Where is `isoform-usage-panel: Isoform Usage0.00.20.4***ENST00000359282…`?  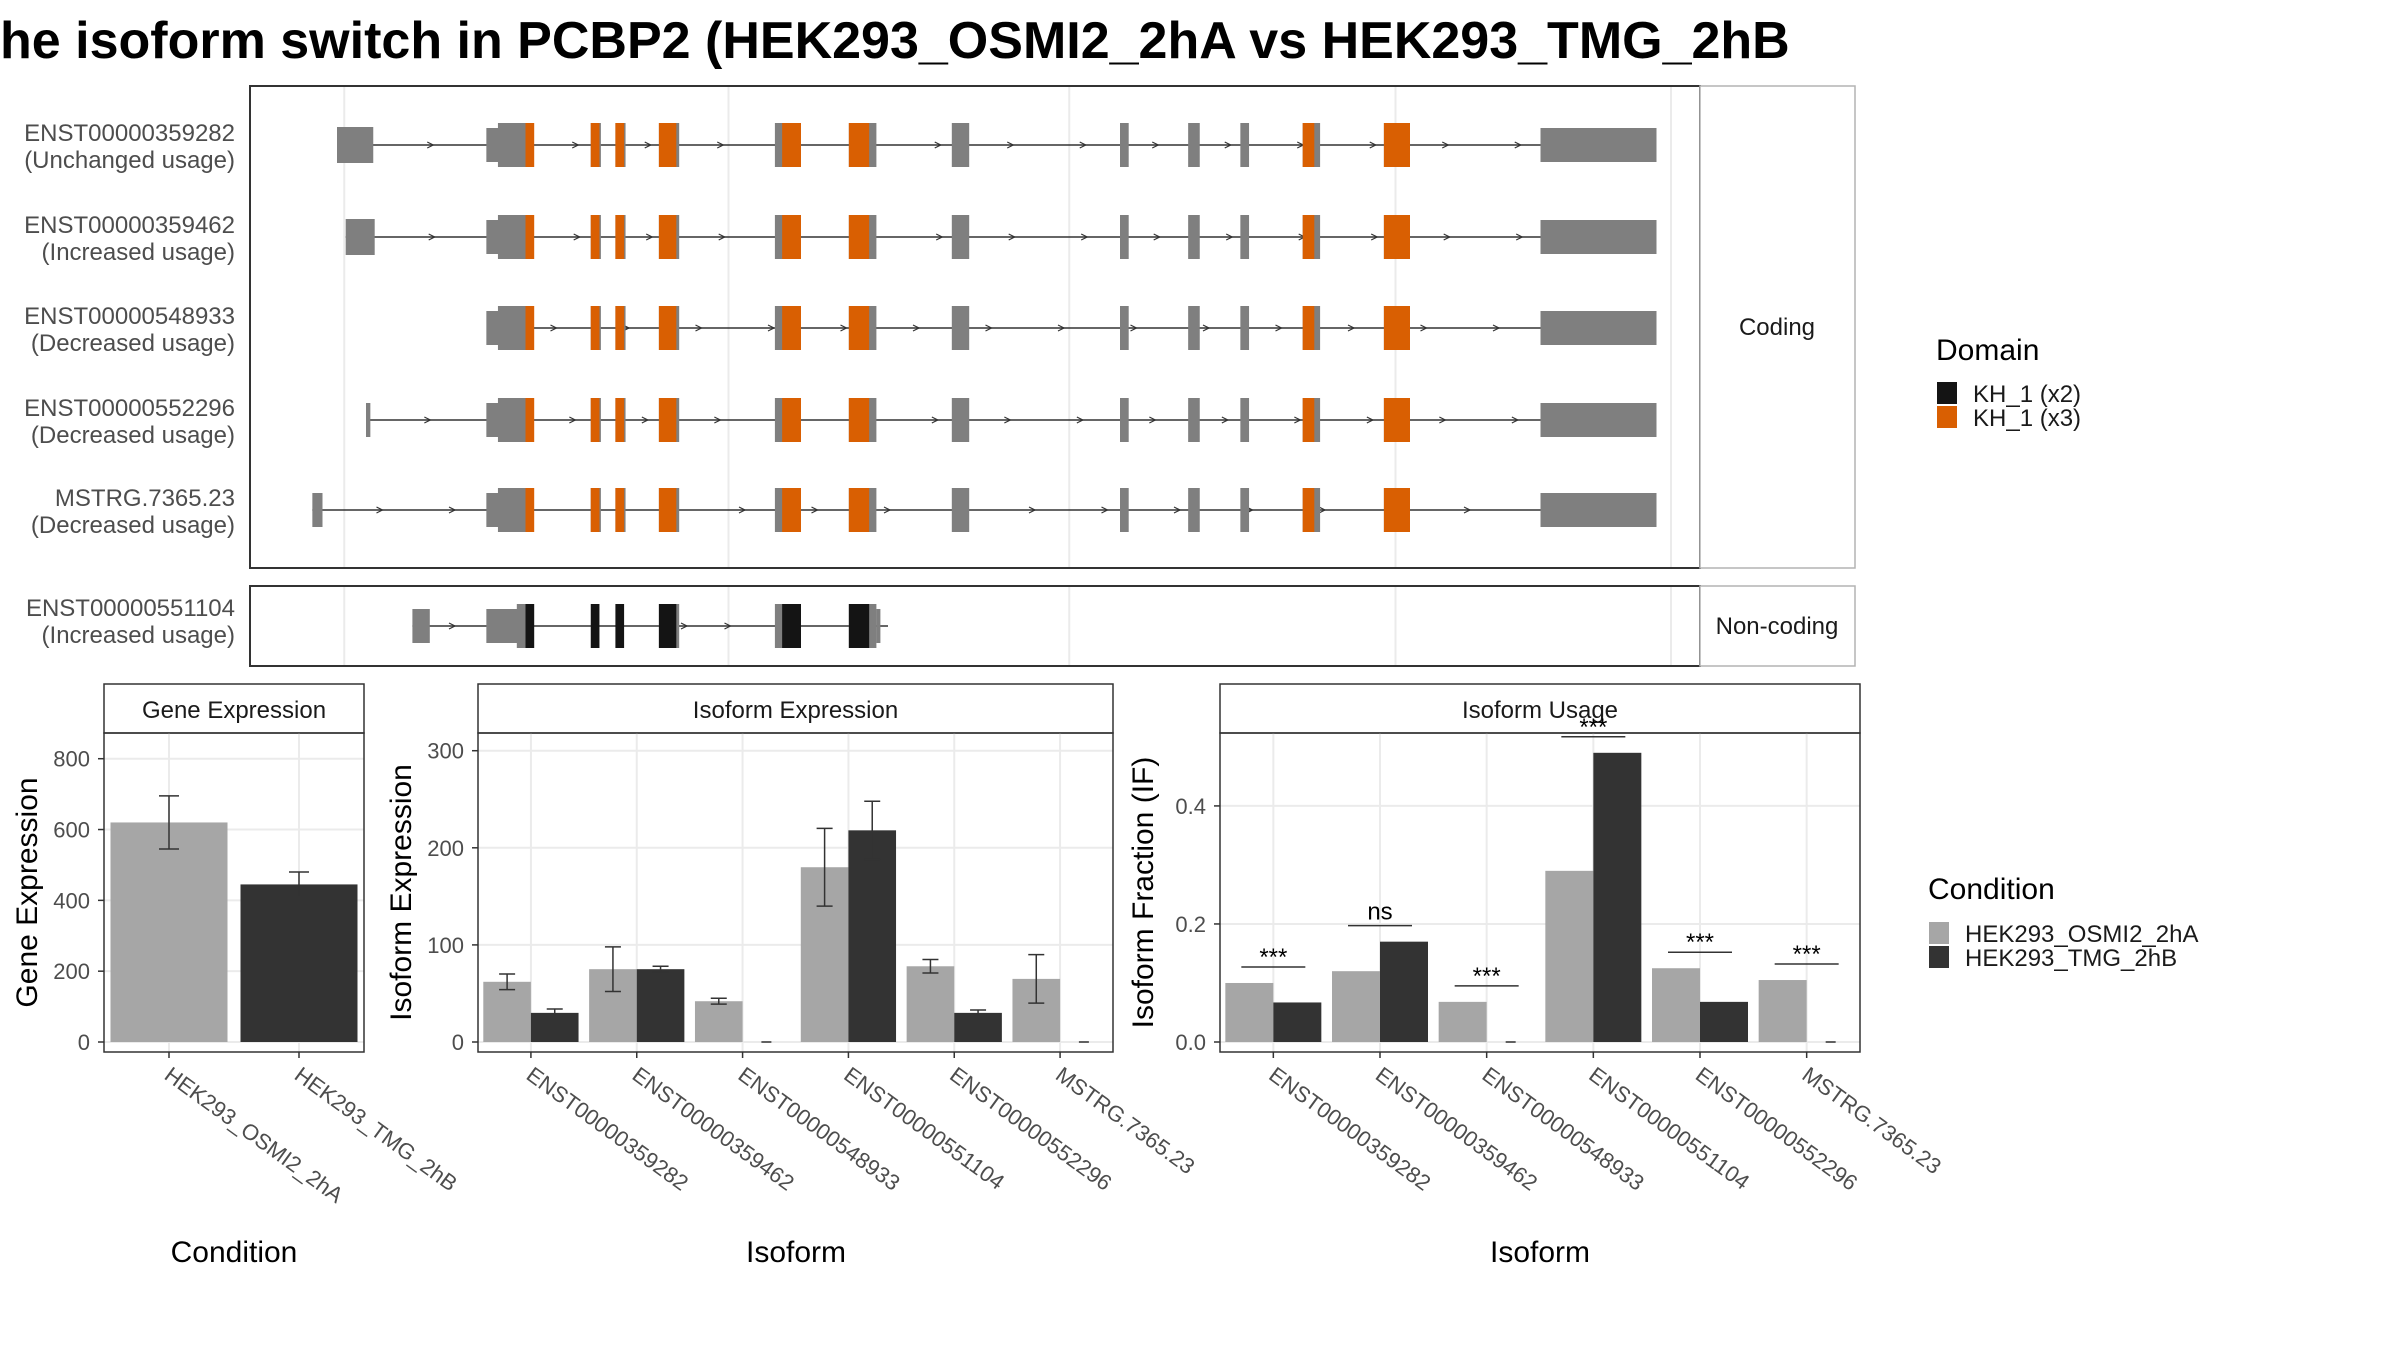
isoform-usage-panel: Isoform Usage0.00.20.4***ENST00000359282… is located at coordinates (1536, 976).